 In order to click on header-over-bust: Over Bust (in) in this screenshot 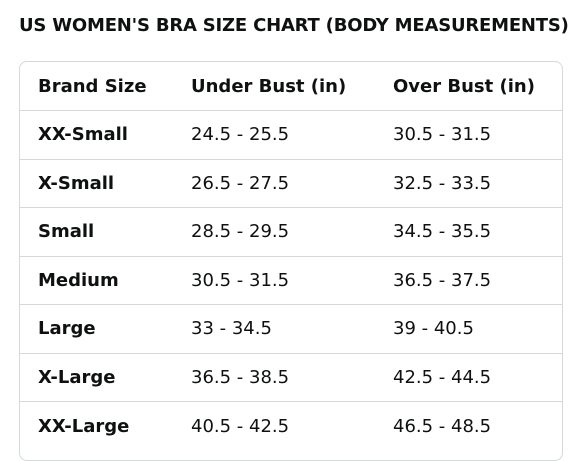, I will do `click(468, 86)`.